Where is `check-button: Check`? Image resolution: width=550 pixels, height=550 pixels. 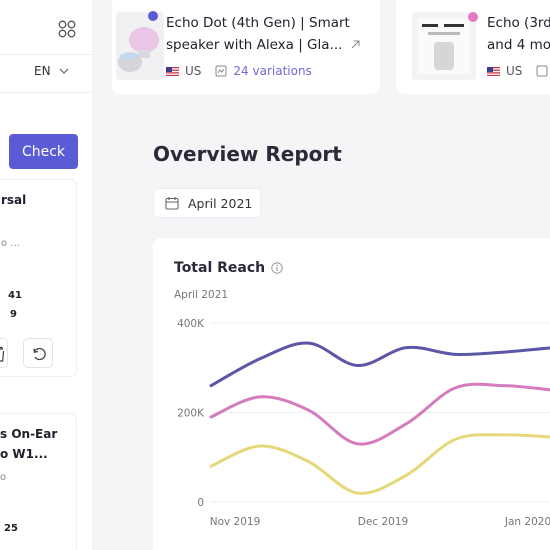
check-button: Check is located at coordinates (43, 151).